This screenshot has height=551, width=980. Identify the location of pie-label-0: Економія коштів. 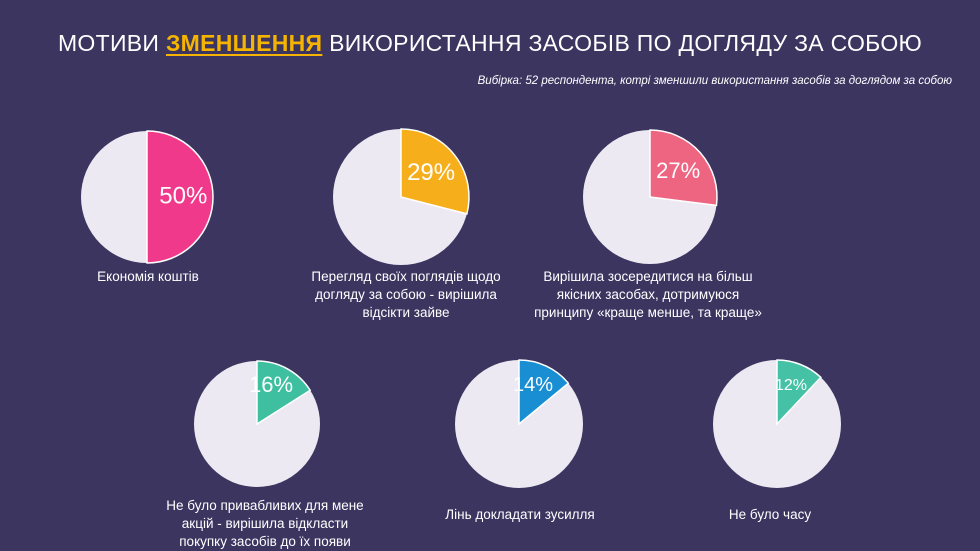
(148, 276).